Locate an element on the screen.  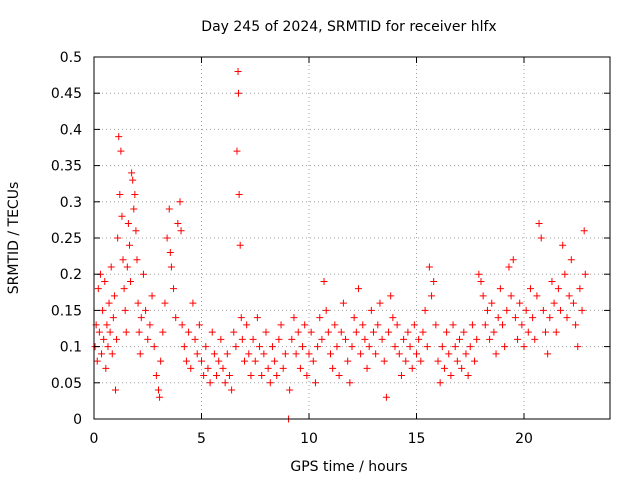
x-tick-label: 20 is located at coordinates (524, 439).